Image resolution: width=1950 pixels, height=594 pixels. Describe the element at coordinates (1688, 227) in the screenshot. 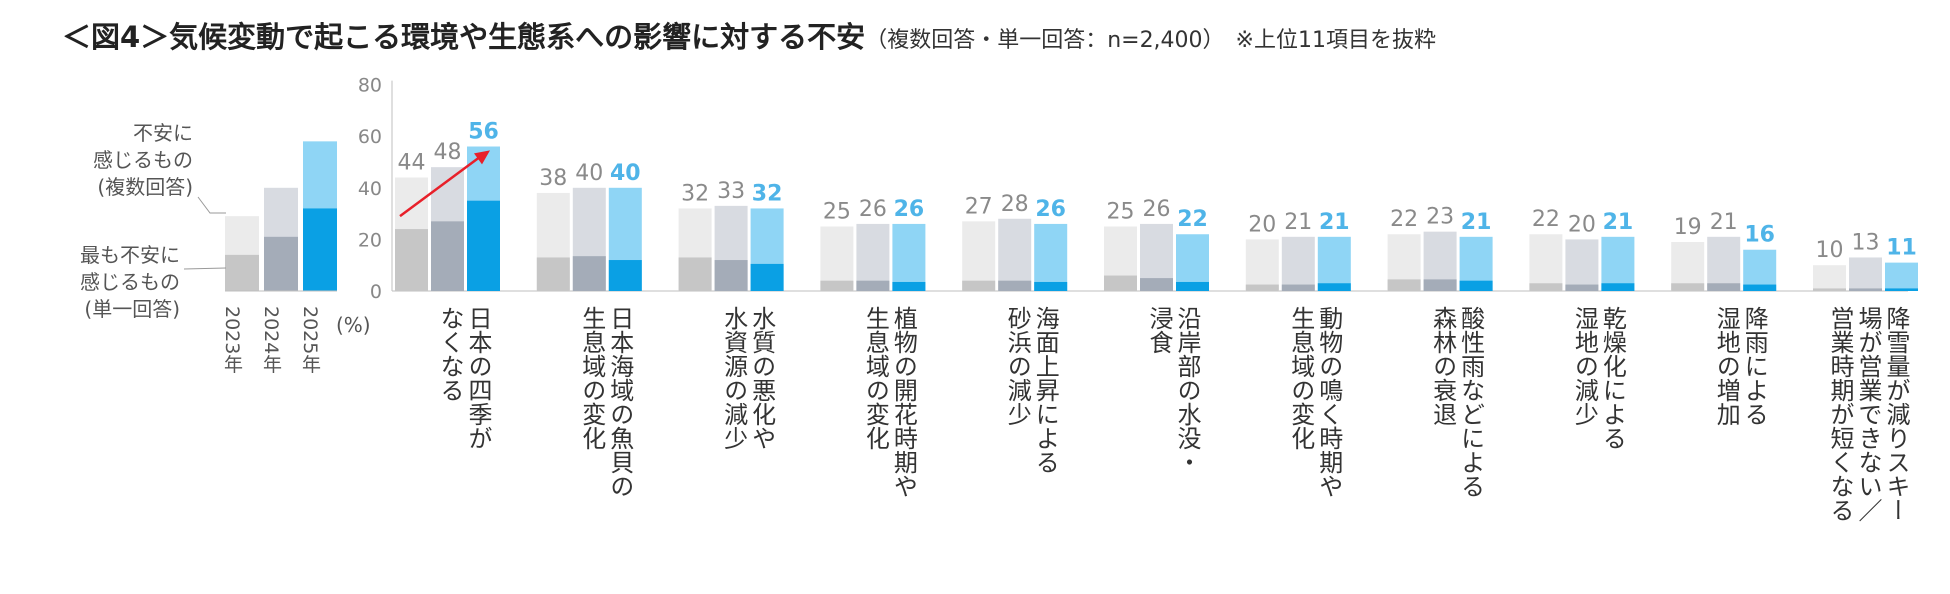

I see `data-label: 19` at that location.